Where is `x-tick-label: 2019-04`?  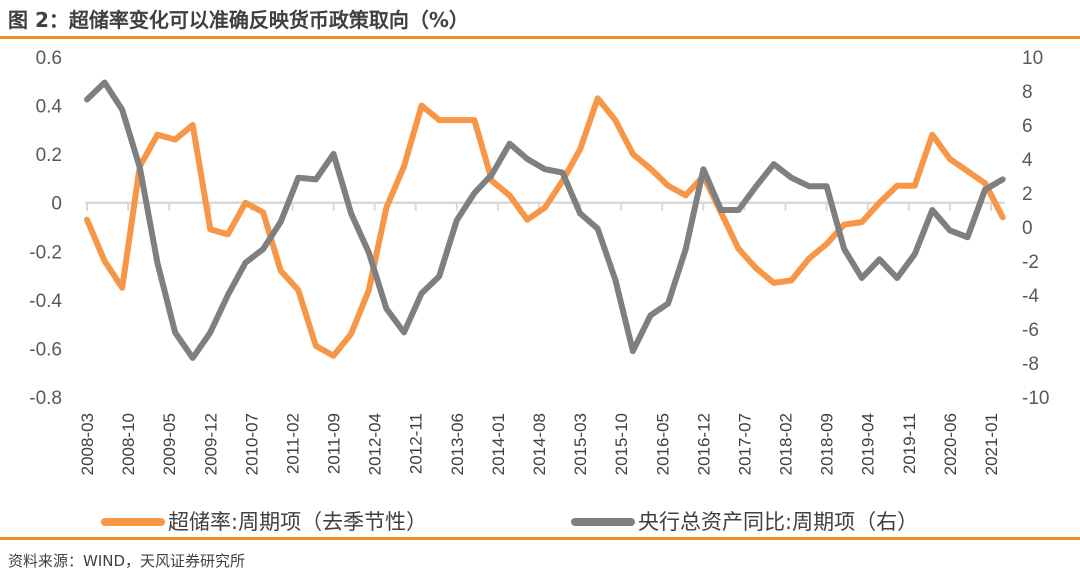 x-tick-label: 2019-04 is located at coordinates (868, 444).